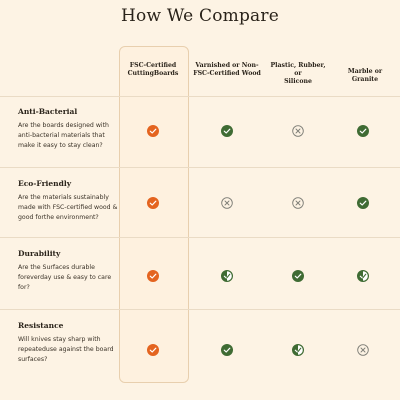 The width and height of the screenshot is (400, 400). What do you see at coordinates (298, 81) in the screenshot?
I see `column-header-line: Silicone` at bounding box center [298, 81].